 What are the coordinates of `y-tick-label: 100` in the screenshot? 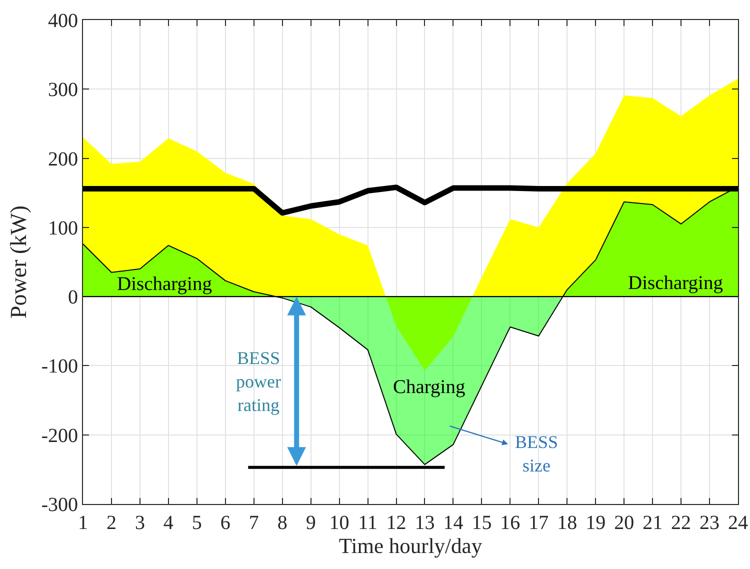 It's located at (63, 228).